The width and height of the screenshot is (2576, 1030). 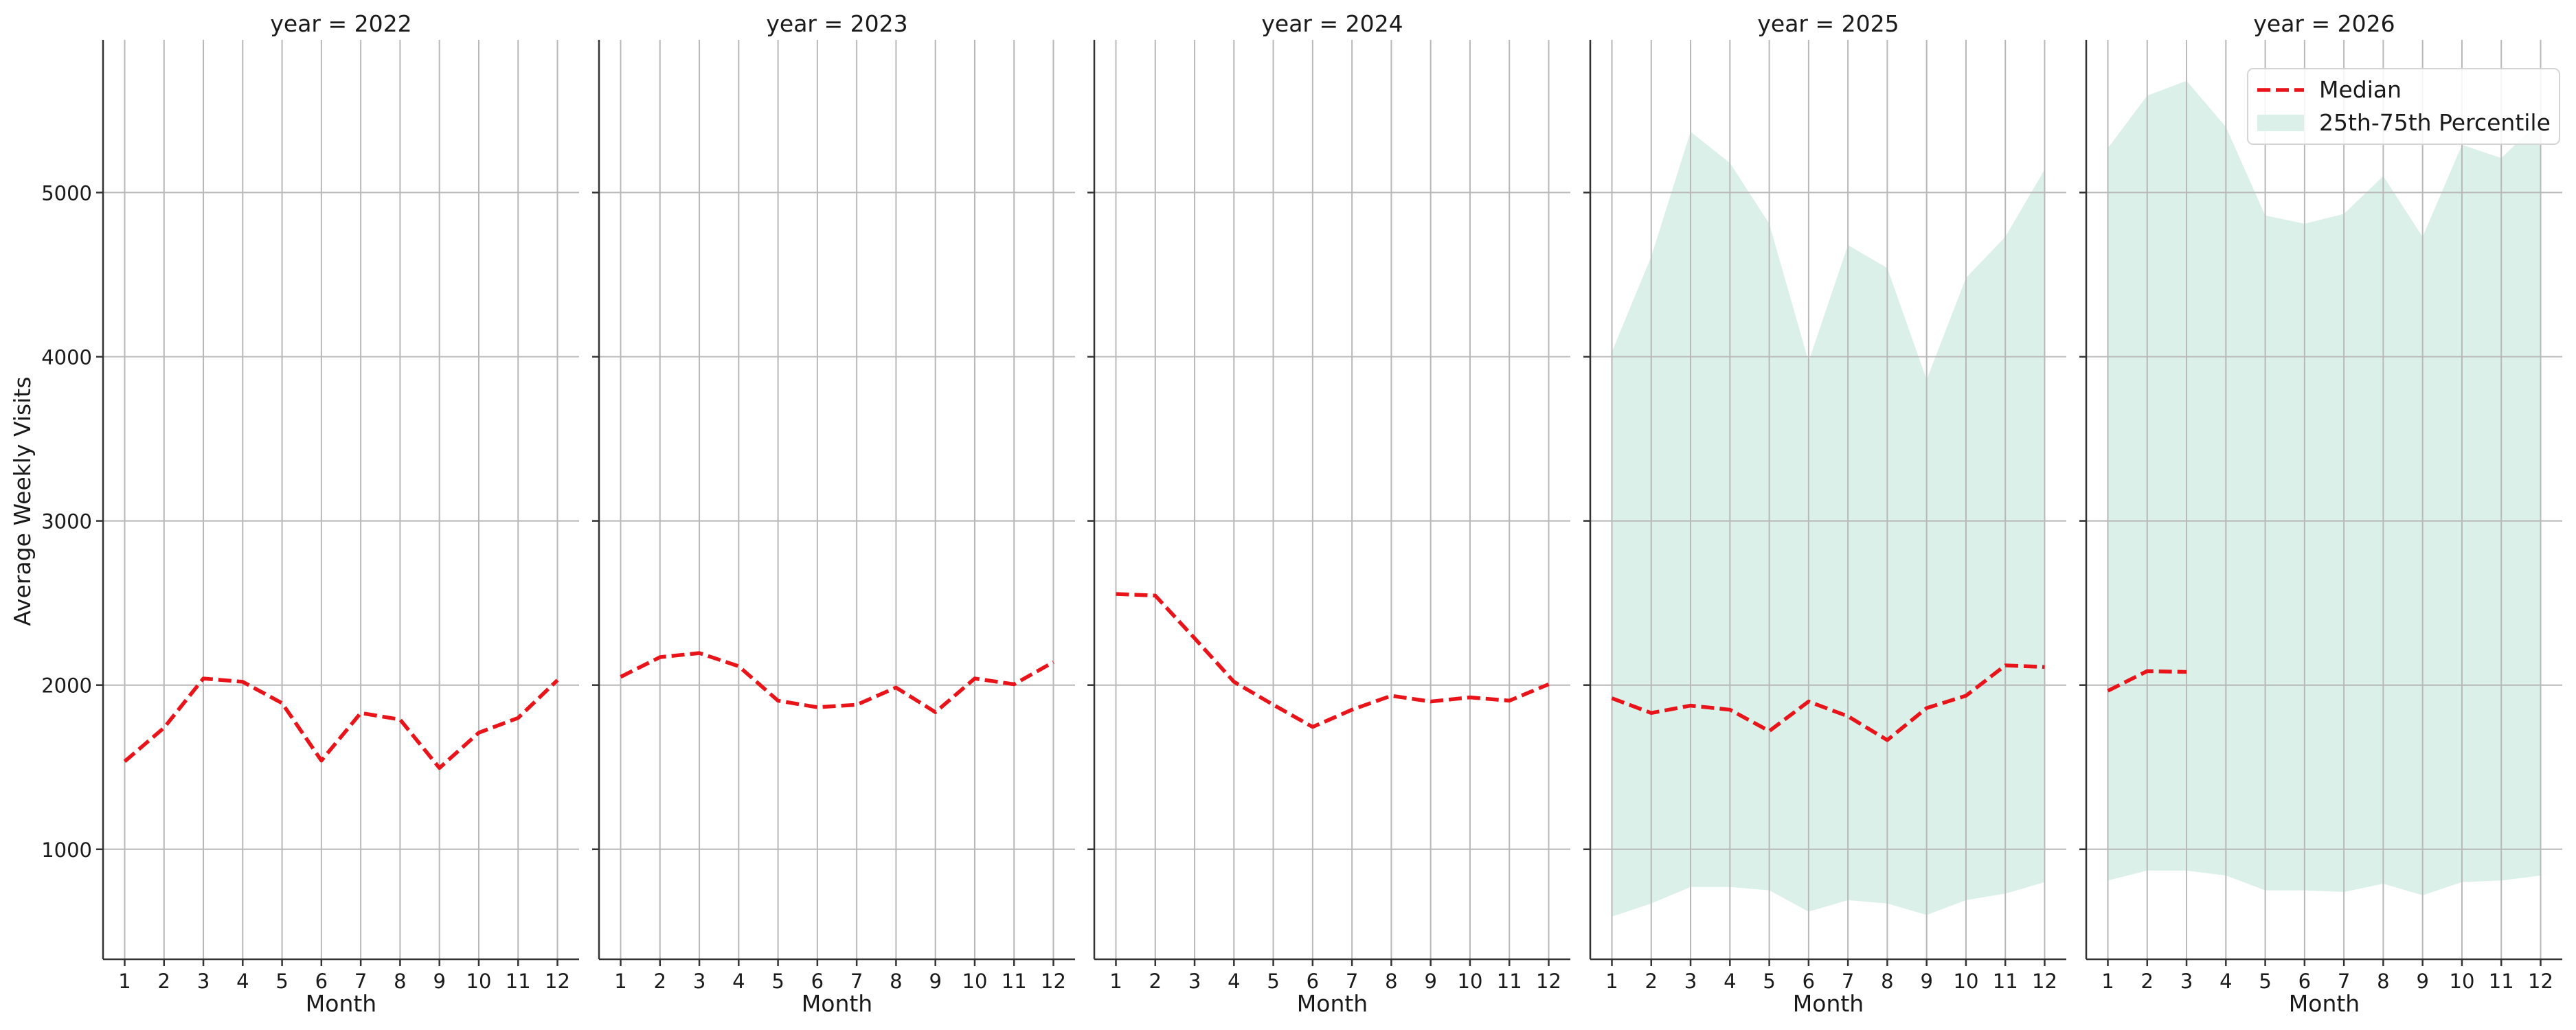 I want to click on facet-title: year = 2022, so click(x=340, y=23).